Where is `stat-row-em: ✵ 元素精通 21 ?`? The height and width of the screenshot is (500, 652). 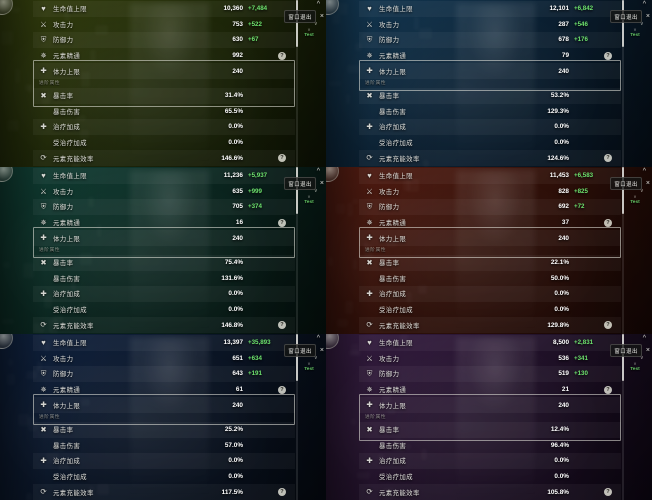 stat-row-em: ✵ 元素精通 21 ? is located at coordinates (490, 390).